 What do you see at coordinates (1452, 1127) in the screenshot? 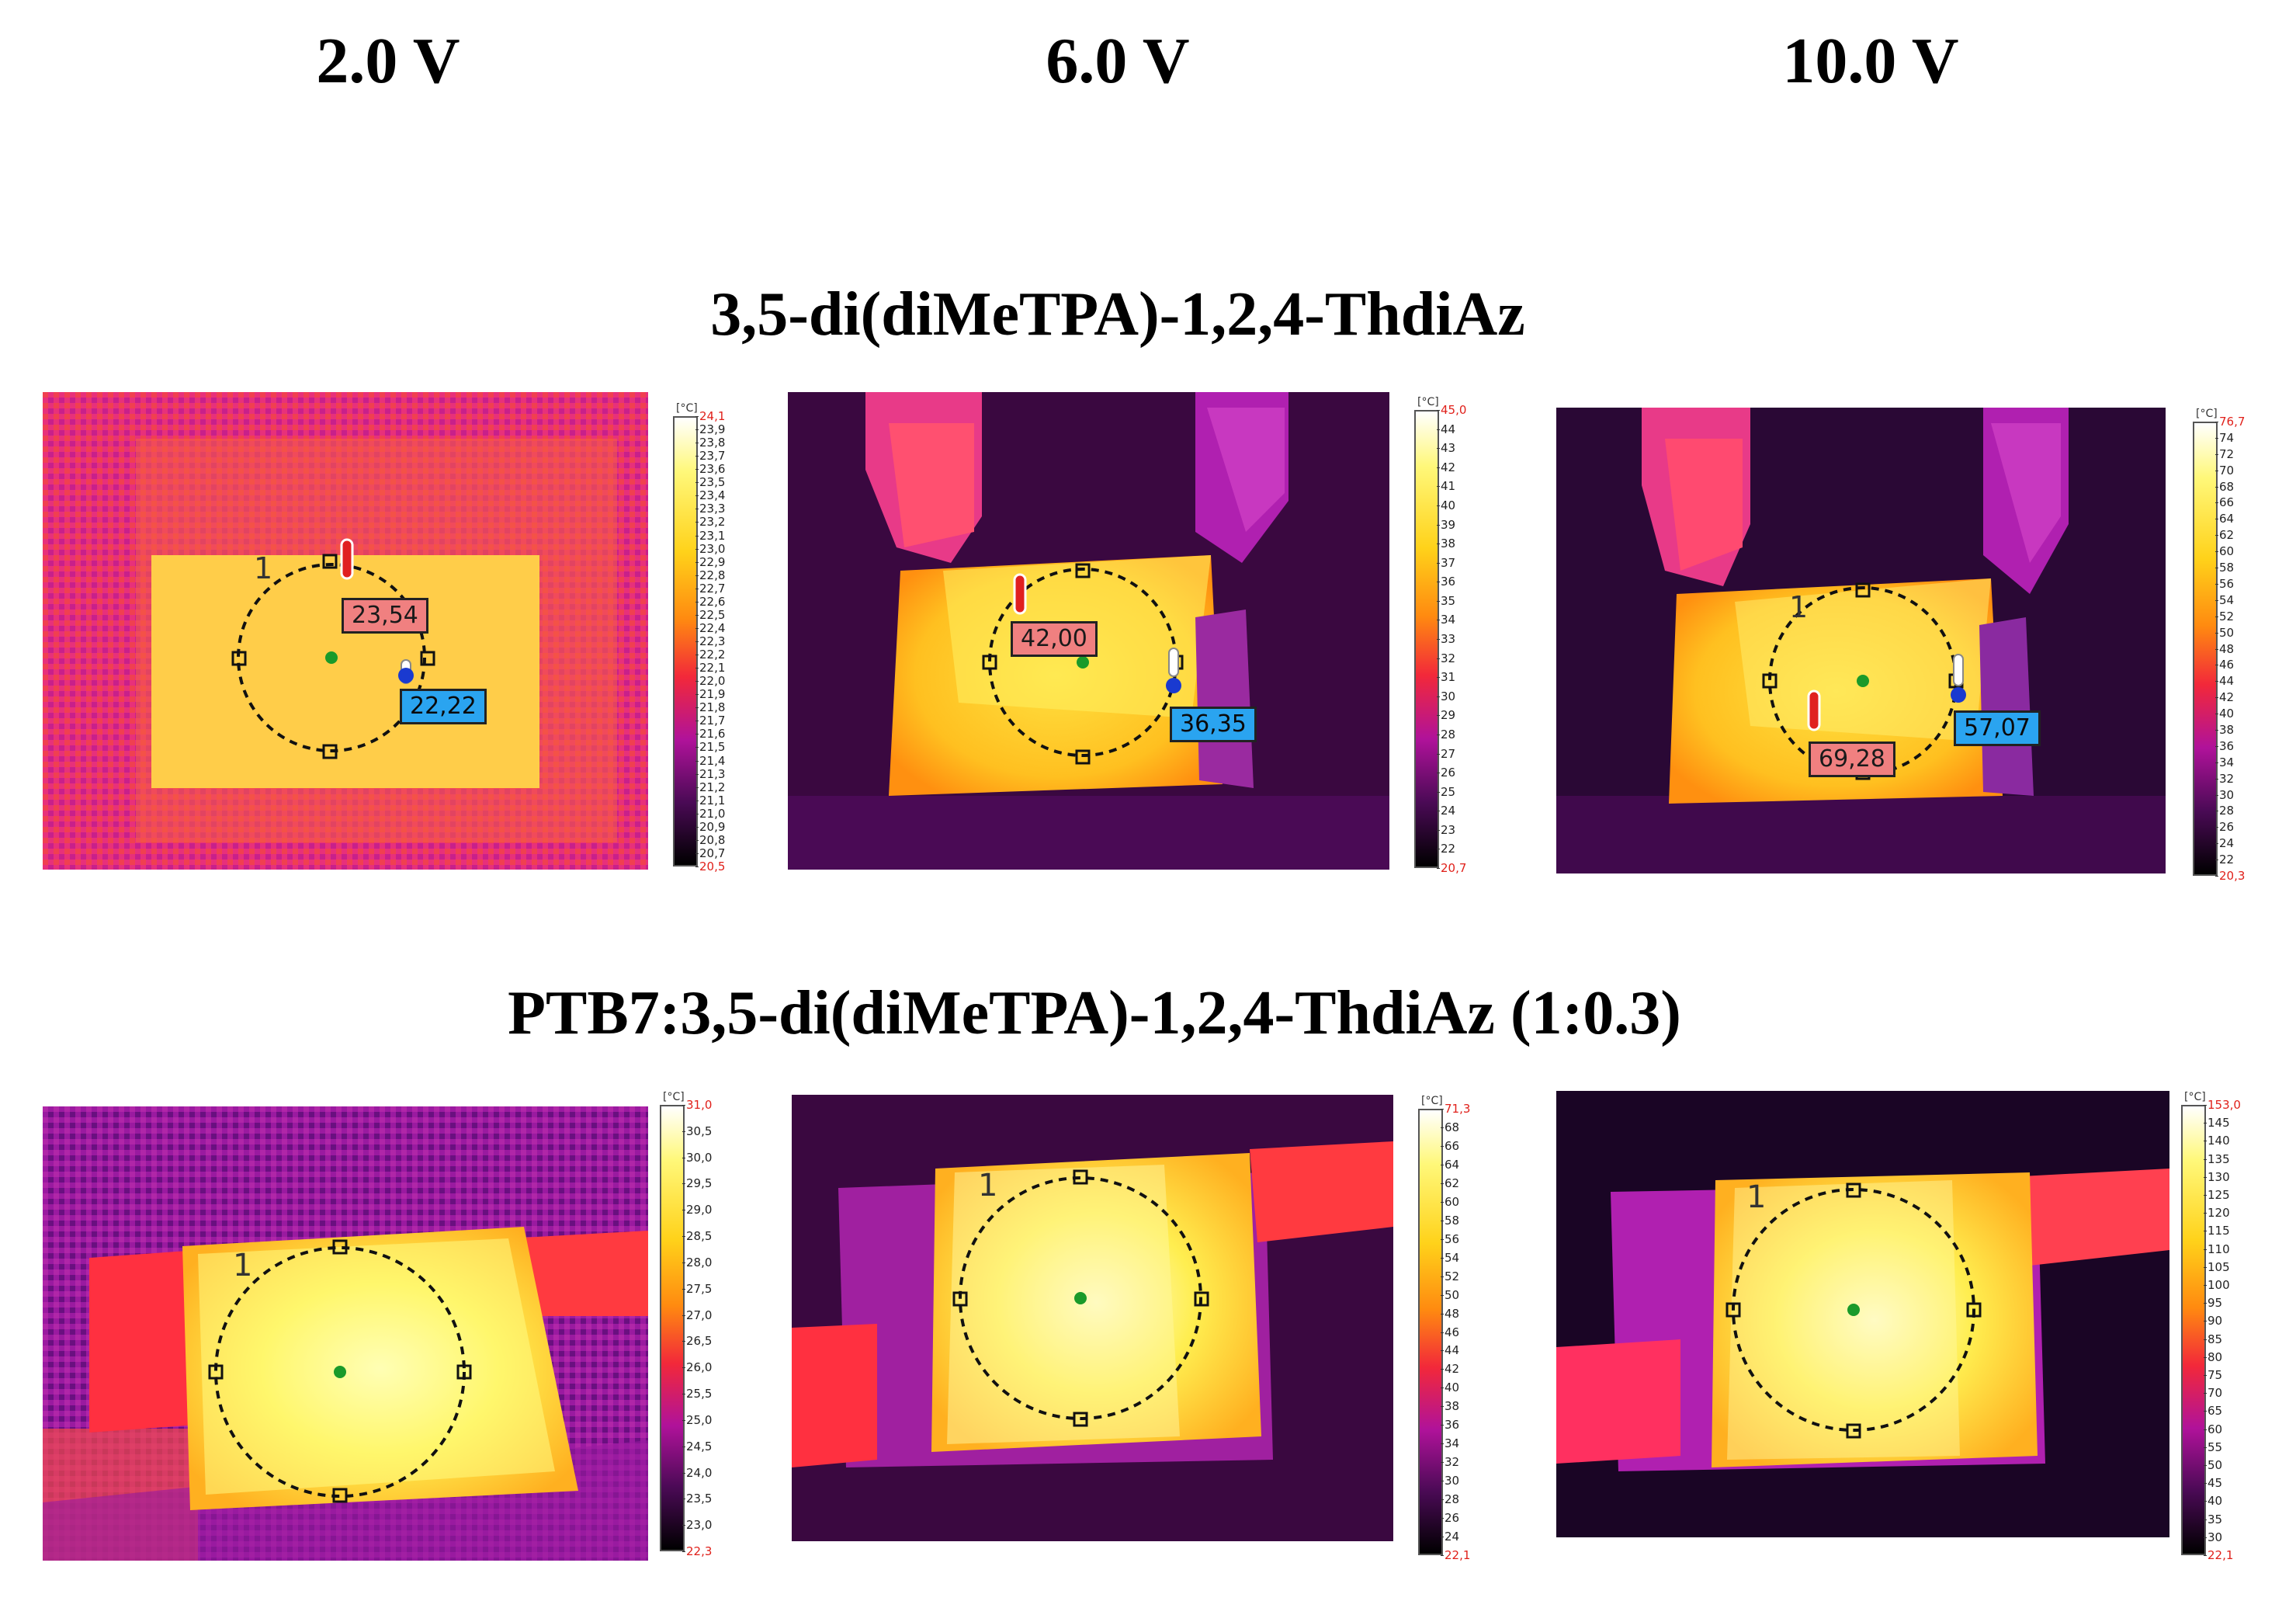
I see `scale-tick-label: 68` at bounding box center [1452, 1127].